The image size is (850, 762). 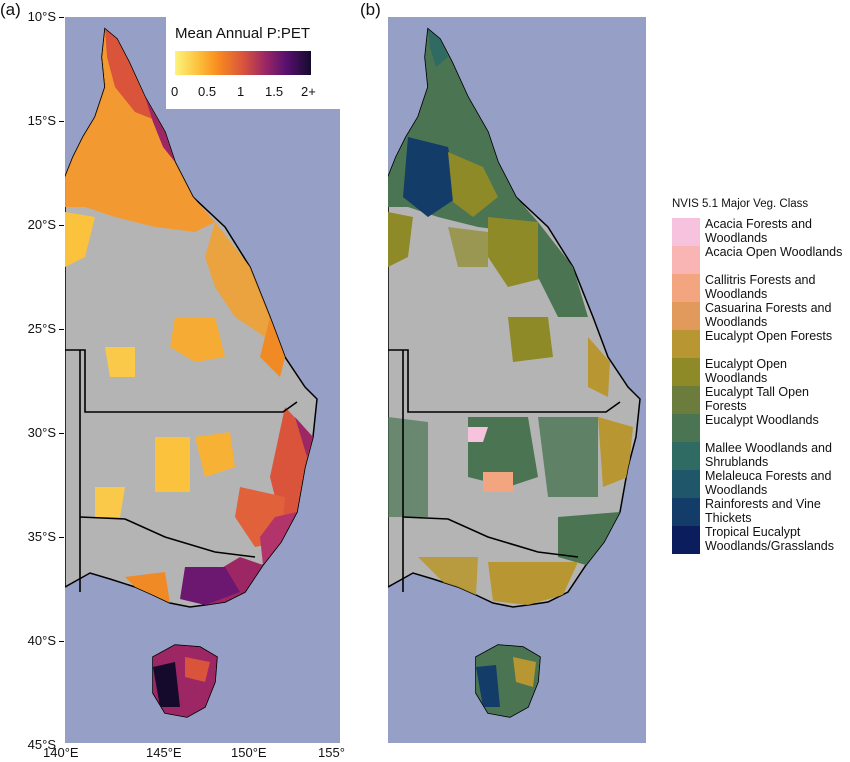 I want to click on legend-label: Callitris Forests and Woodlands, so click(x=760, y=287).